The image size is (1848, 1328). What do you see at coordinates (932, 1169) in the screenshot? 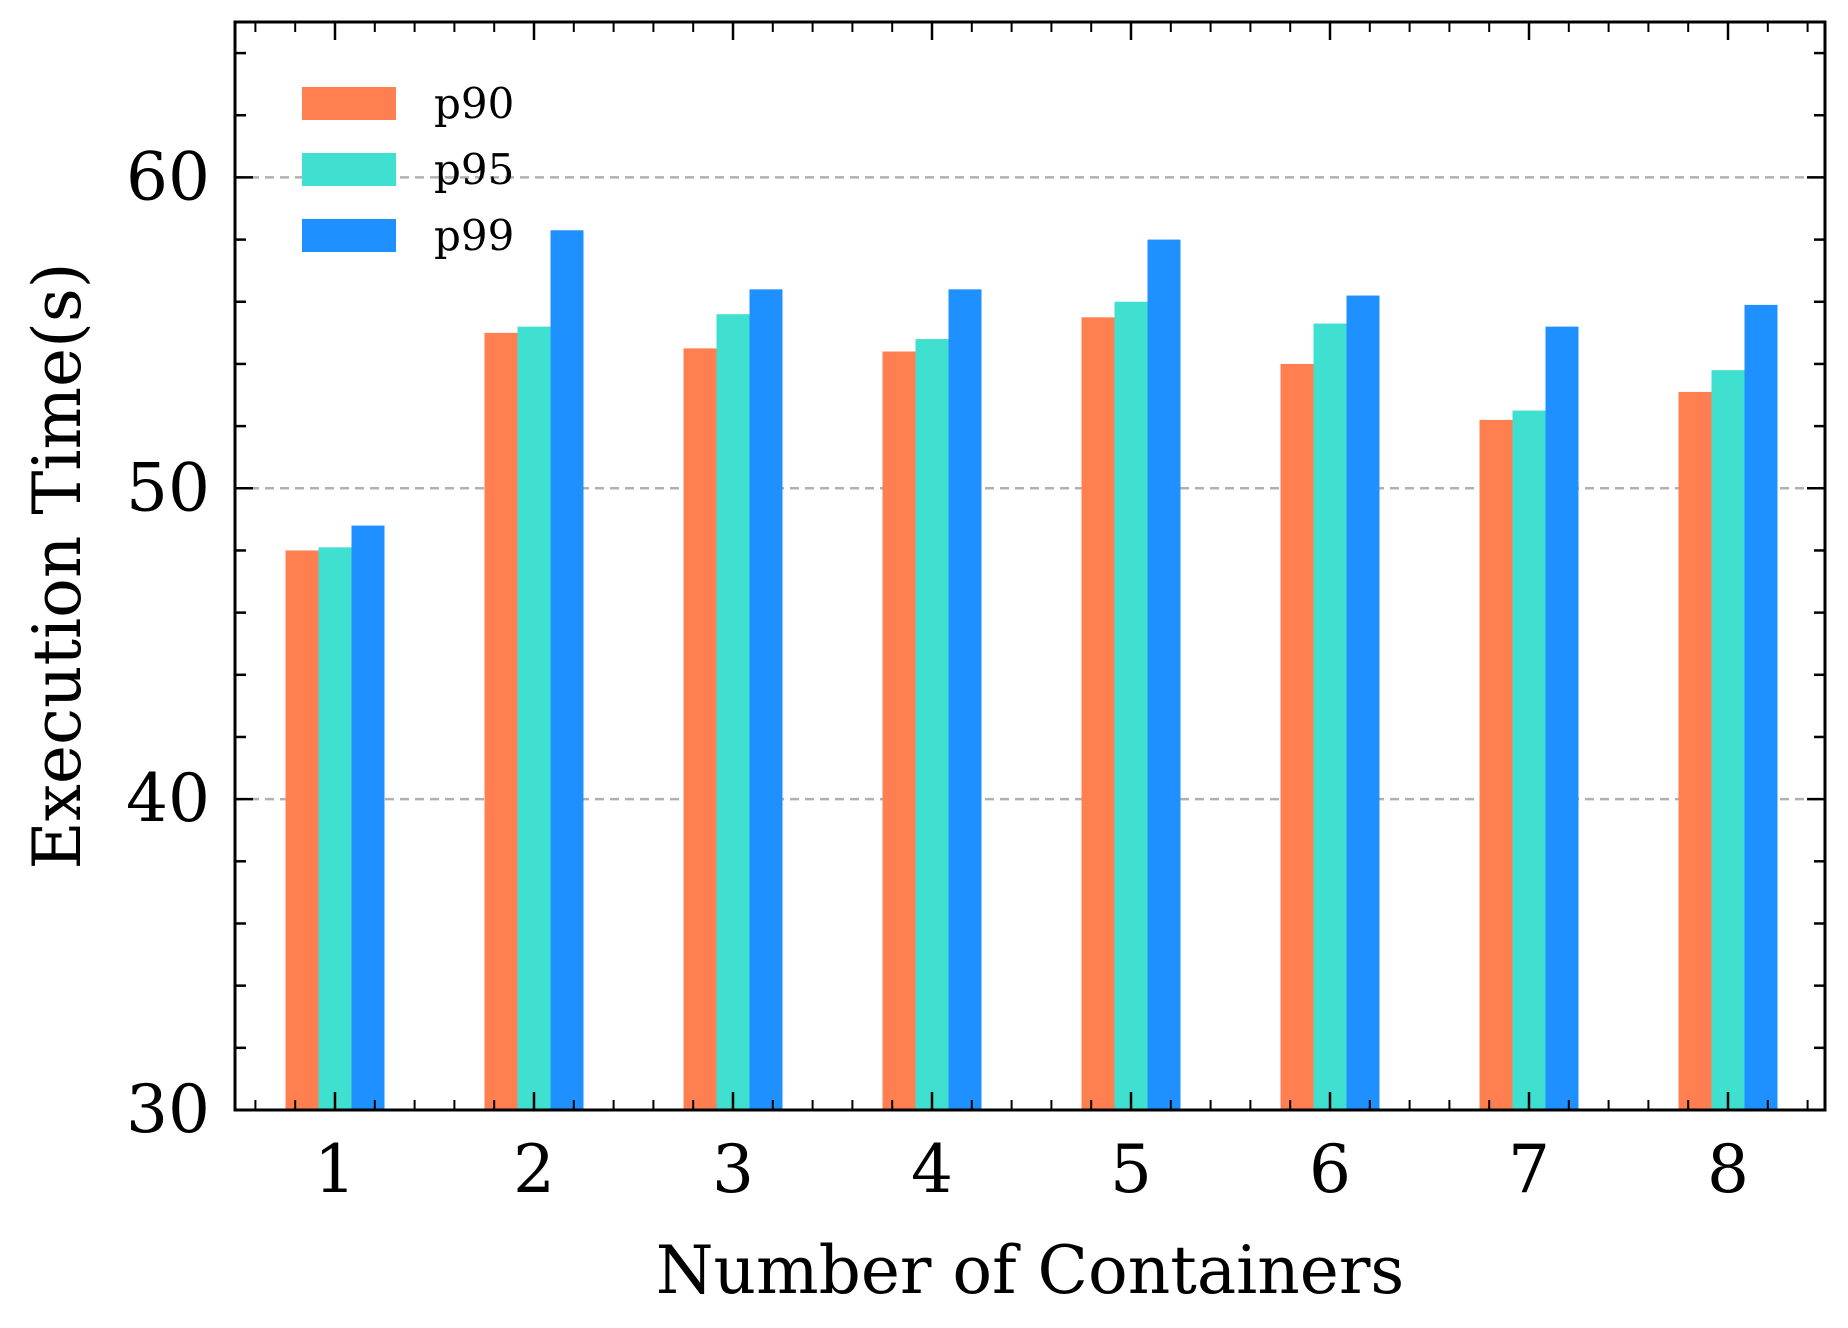
I see `x-tick-label: 4` at bounding box center [932, 1169].